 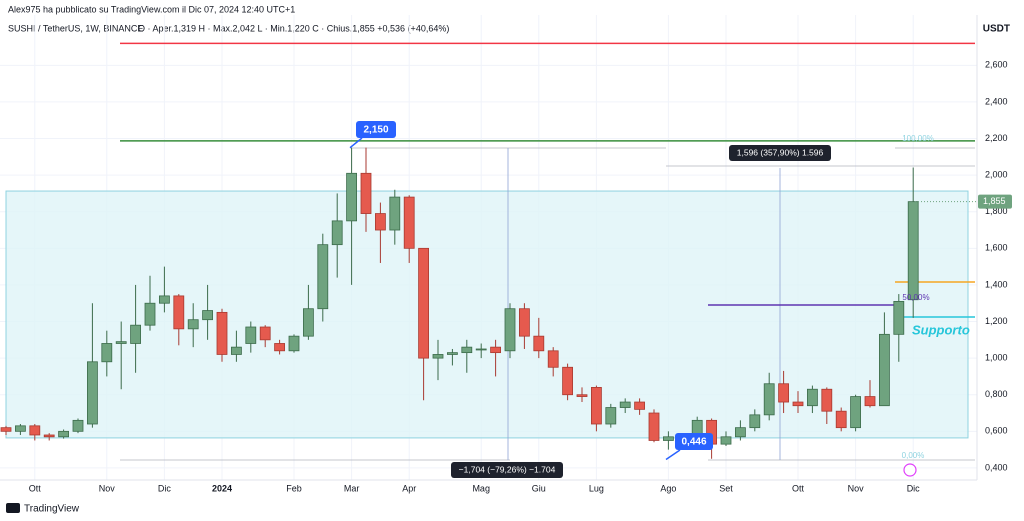 I want to click on x-tick-label: Mag, so click(x=481, y=488).